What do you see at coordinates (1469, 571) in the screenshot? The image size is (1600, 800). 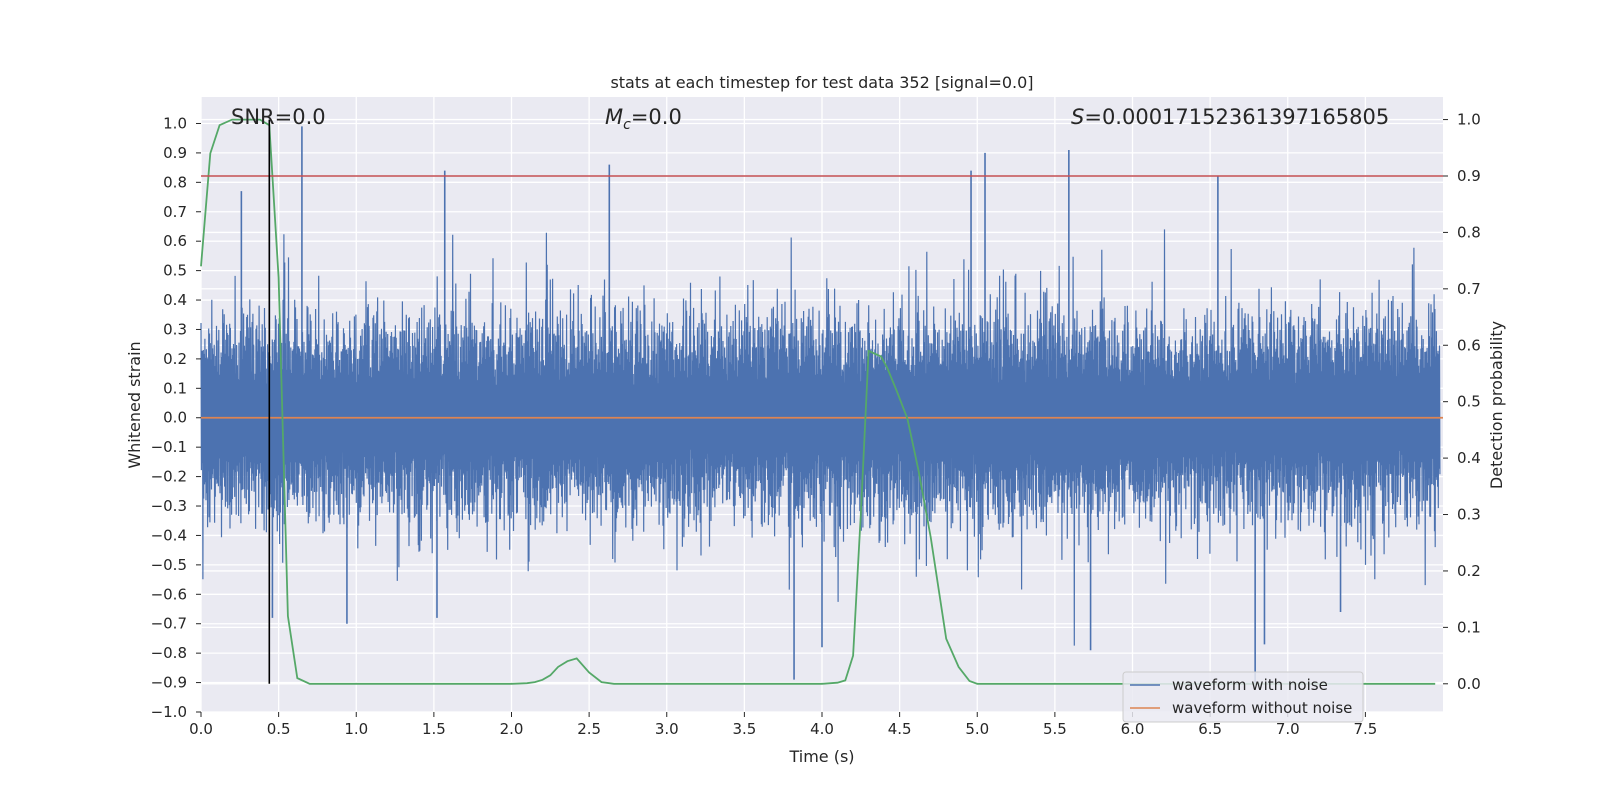 I see `y-right-tick-label: 0.2` at bounding box center [1469, 571].